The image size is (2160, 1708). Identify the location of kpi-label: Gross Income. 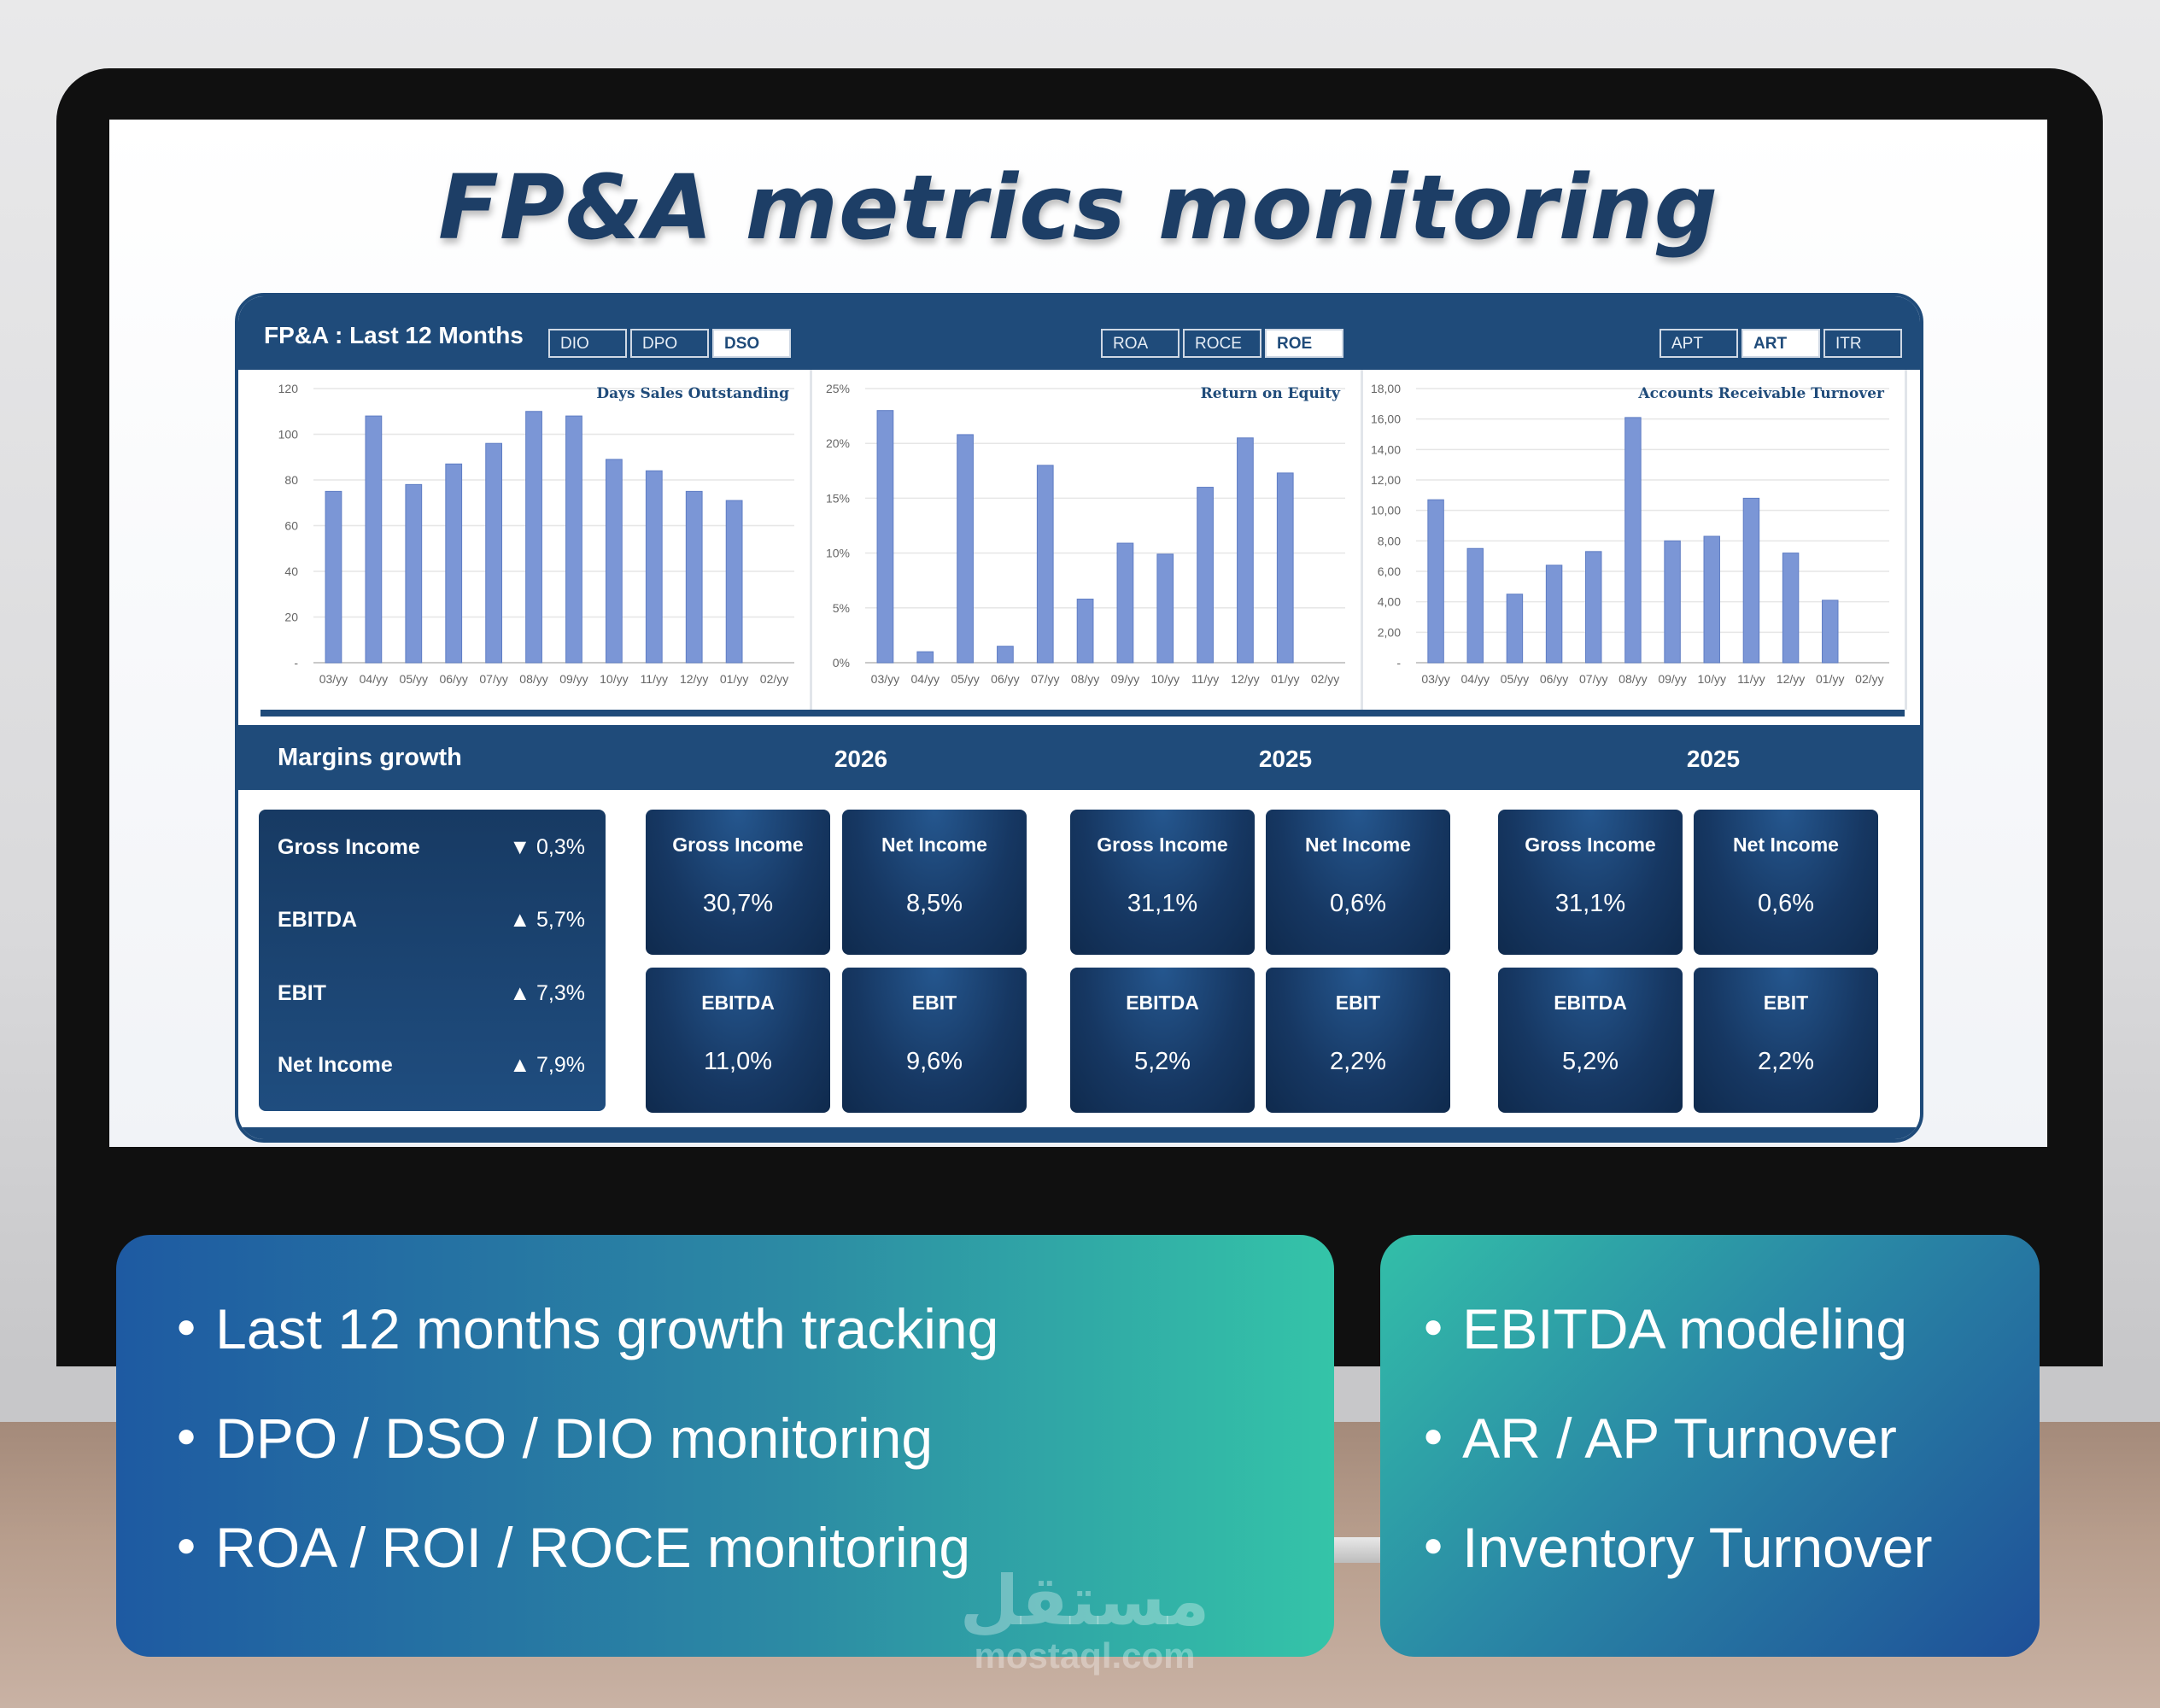
(738, 845).